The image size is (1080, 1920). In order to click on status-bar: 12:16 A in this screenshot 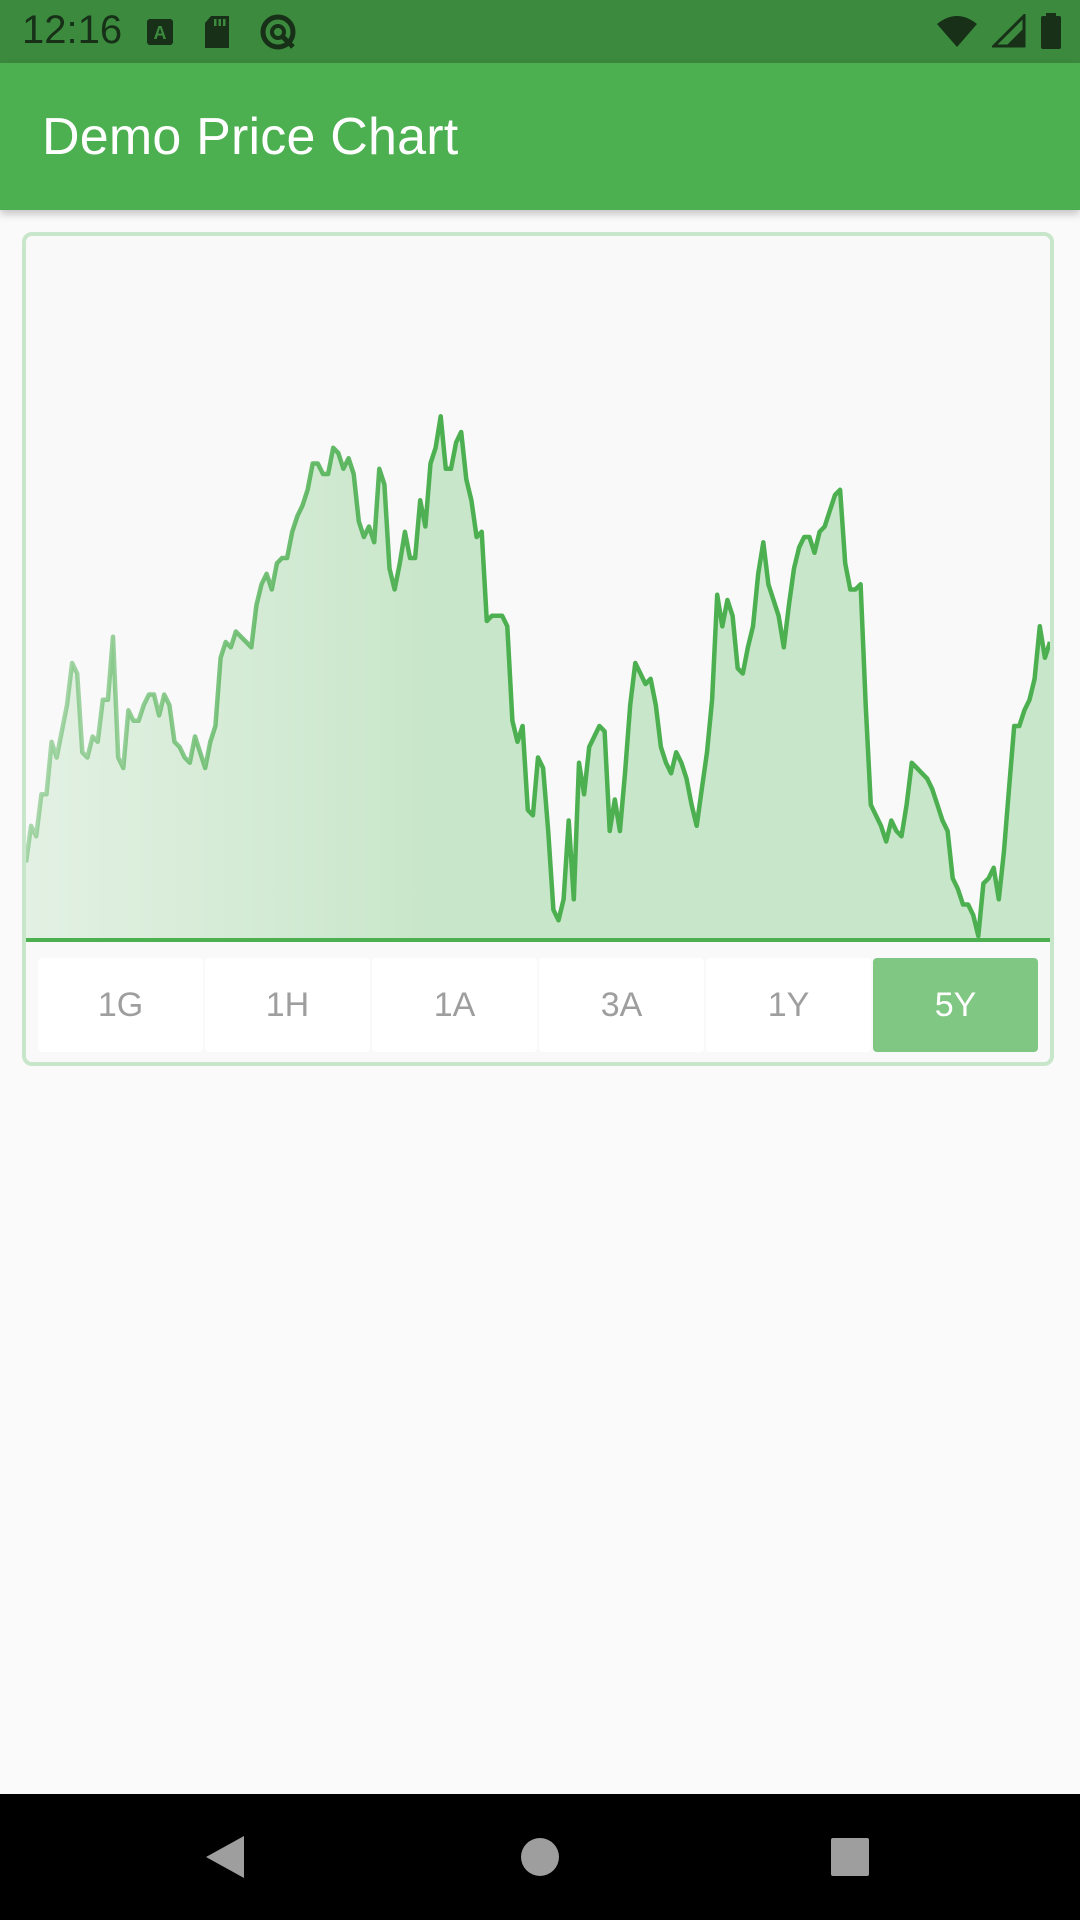, I will do `click(540, 31)`.